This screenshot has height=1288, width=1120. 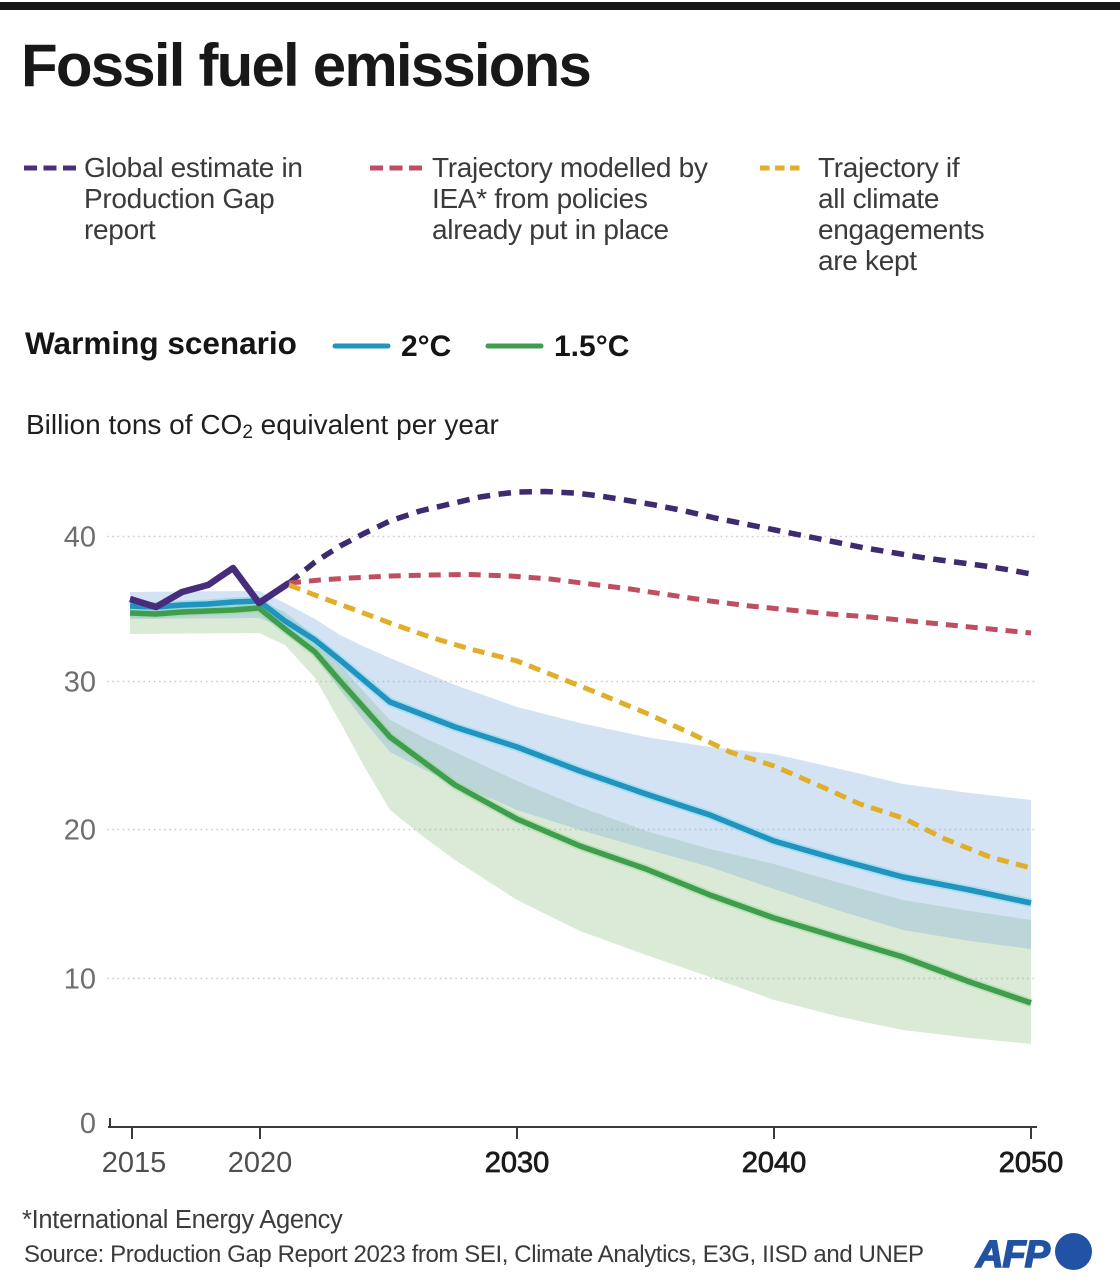 I want to click on svg-text: 2020, so click(x=260, y=1163).